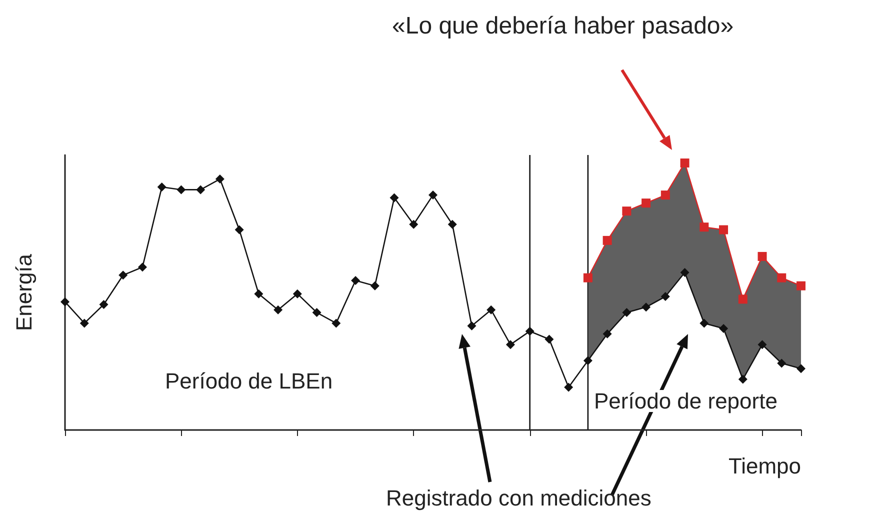 This screenshot has height=524, width=879. Describe the element at coordinates (764, 466) in the screenshot. I see `x-axis-title: Tiempo` at that location.